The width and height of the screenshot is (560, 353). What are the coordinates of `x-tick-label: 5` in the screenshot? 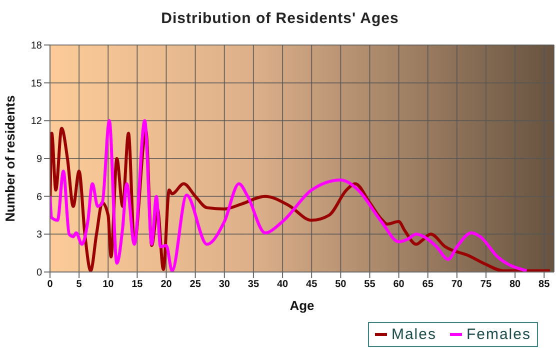 It's located at (79, 284).